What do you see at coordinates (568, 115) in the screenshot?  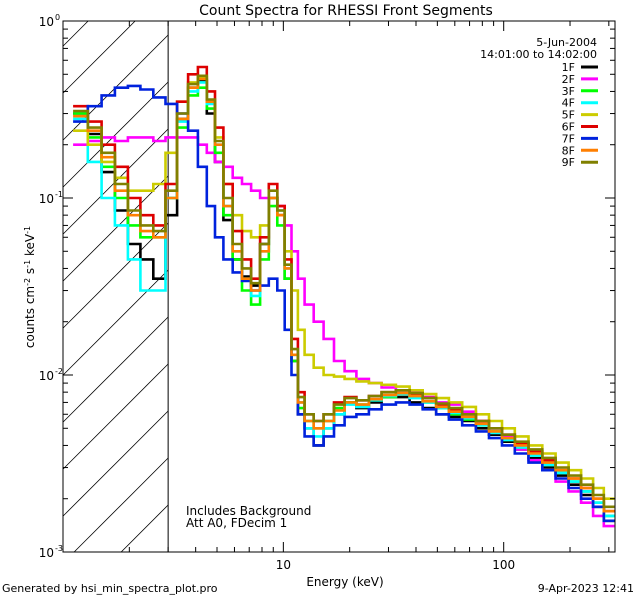 I see `legend-label-5F: 5F` at bounding box center [568, 115].